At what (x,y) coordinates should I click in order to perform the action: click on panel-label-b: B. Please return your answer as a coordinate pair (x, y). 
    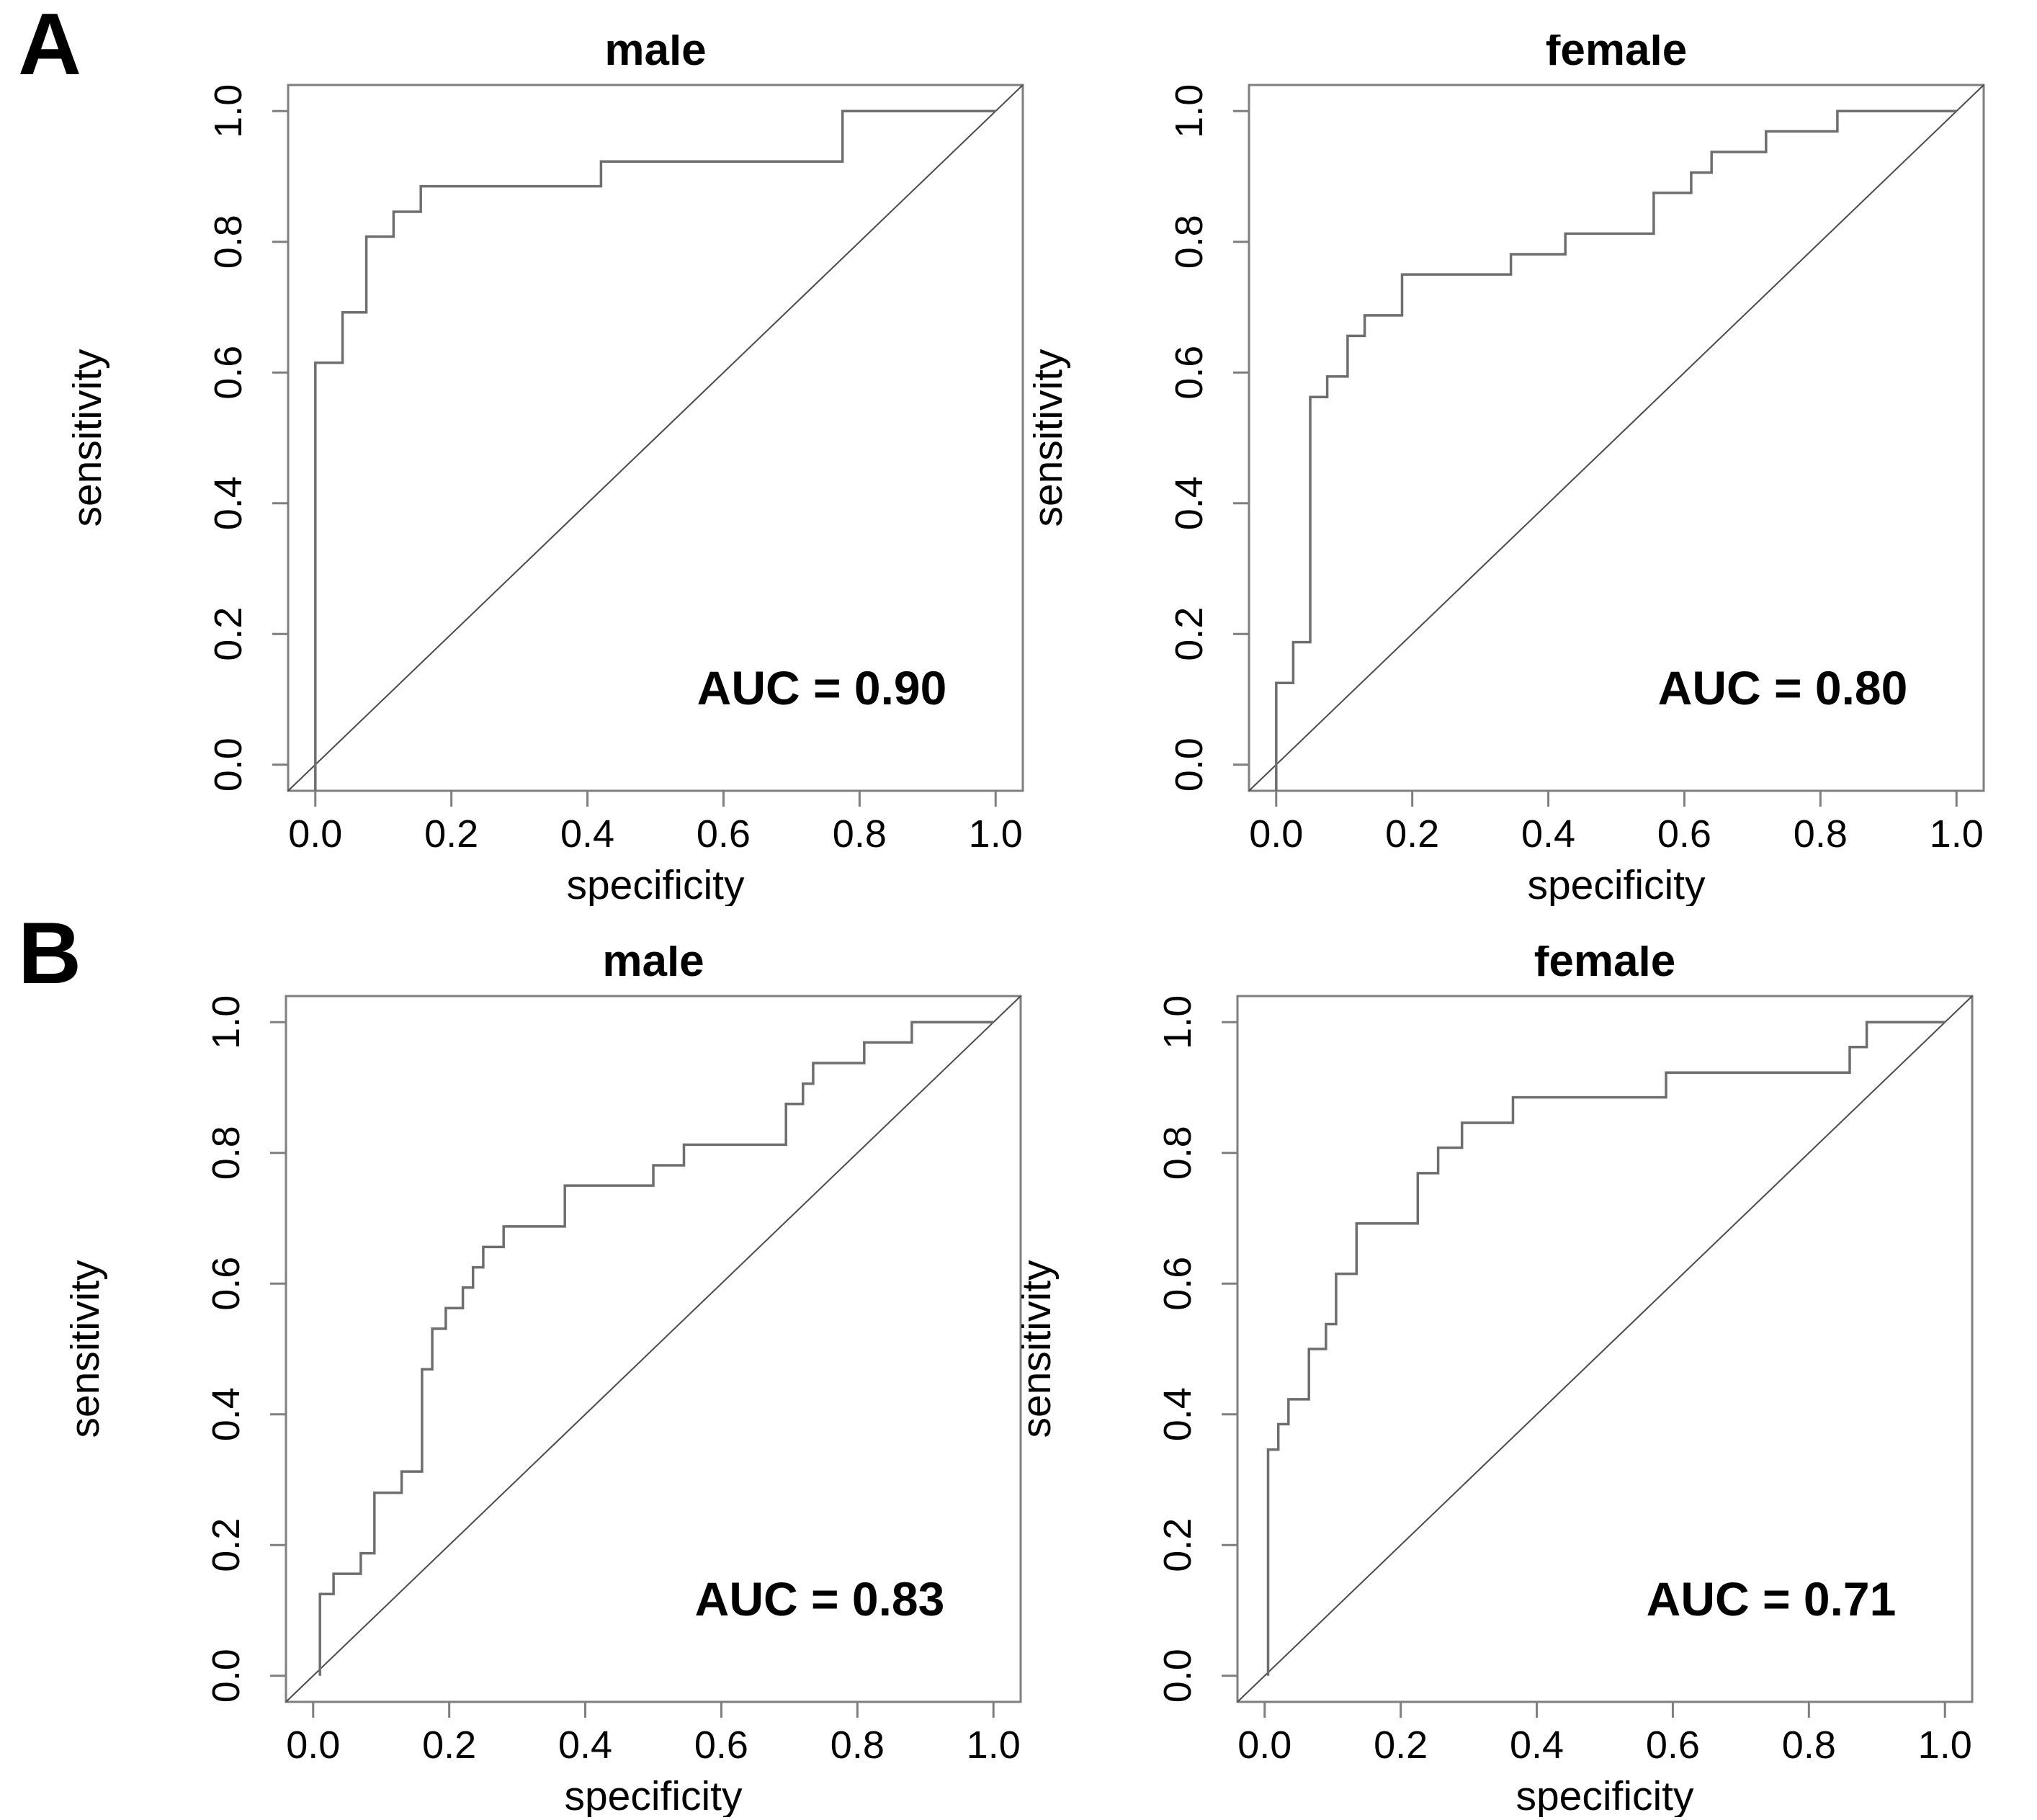
    Looking at the image, I should click on (50, 953).